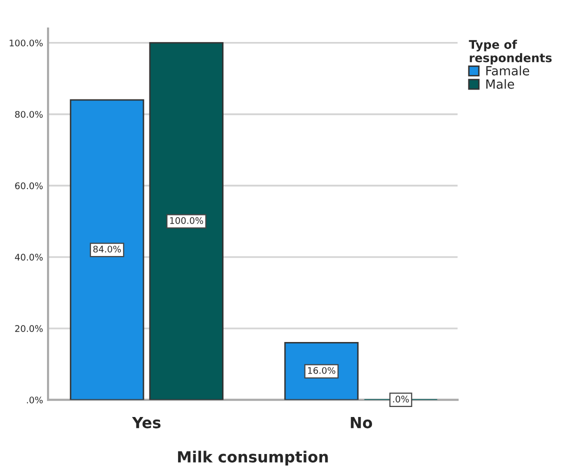 This screenshot has width=572, height=476. I want to click on y-tick-label: 40.0%, so click(28, 257).